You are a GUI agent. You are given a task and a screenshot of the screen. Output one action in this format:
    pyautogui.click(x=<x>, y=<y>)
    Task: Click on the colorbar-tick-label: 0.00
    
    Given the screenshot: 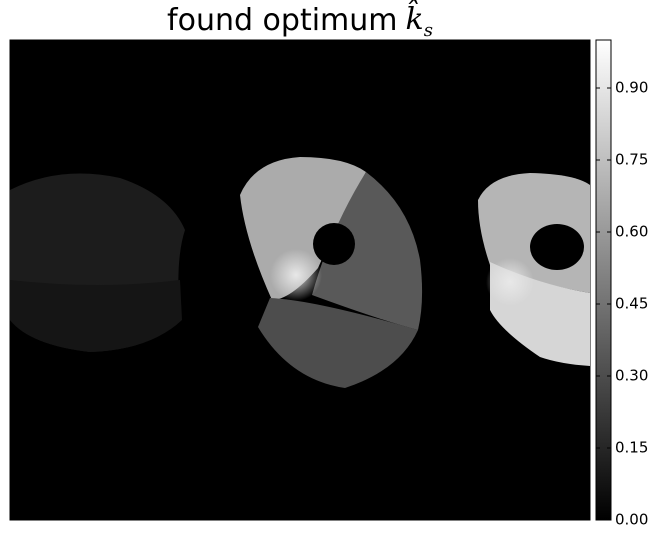 What is the action you would take?
    pyautogui.click(x=631, y=520)
    